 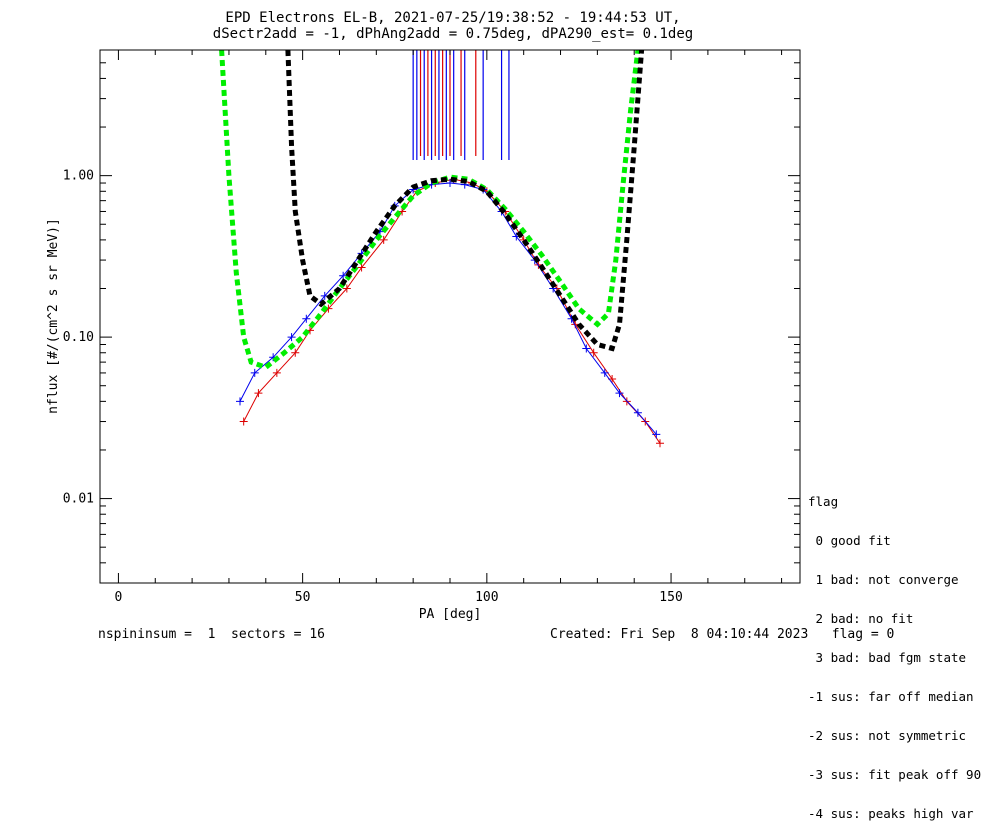 I want to click on x-tick-label: 150, so click(x=670, y=597).